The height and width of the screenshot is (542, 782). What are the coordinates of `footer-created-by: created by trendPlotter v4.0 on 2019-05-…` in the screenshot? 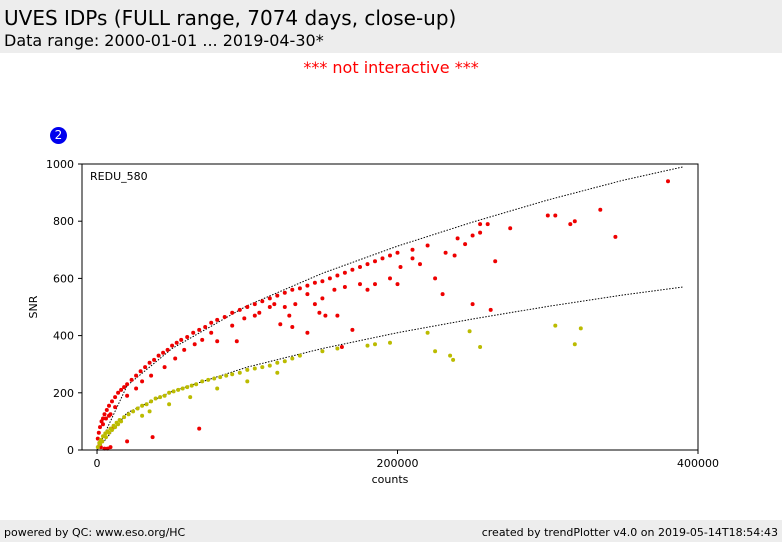 It's located at (629, 532).